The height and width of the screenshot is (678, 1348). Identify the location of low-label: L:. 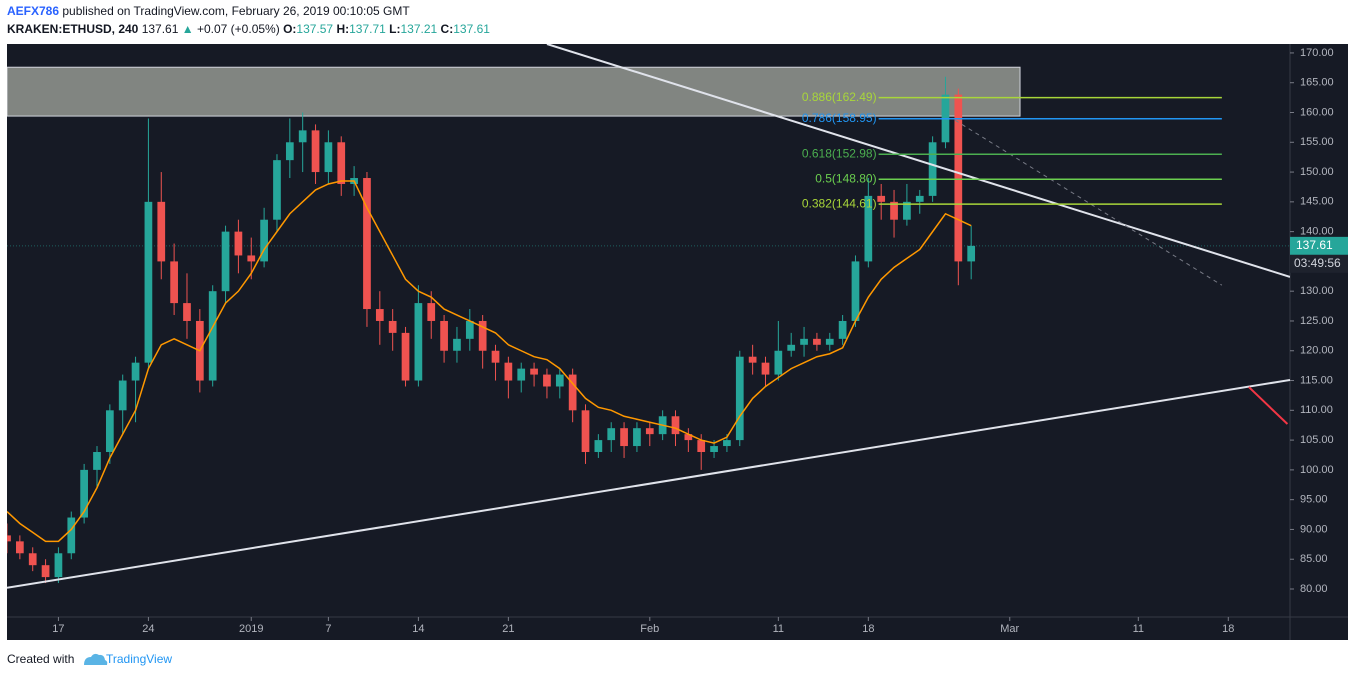
(394, 29).